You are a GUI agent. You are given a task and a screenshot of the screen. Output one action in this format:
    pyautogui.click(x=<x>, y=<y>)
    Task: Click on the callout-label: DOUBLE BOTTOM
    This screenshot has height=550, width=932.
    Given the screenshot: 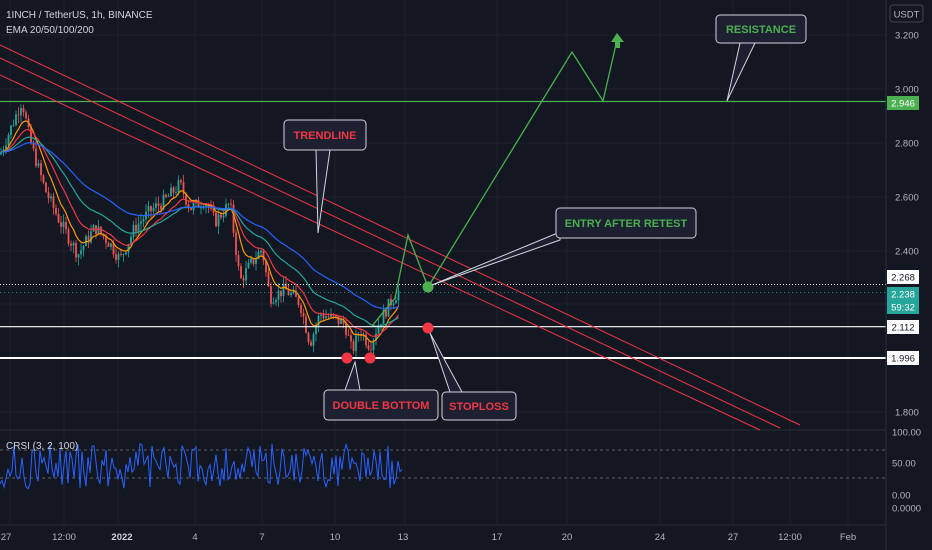 What is the action you would take?
    pyautogui.click(x=381, y=406)
    